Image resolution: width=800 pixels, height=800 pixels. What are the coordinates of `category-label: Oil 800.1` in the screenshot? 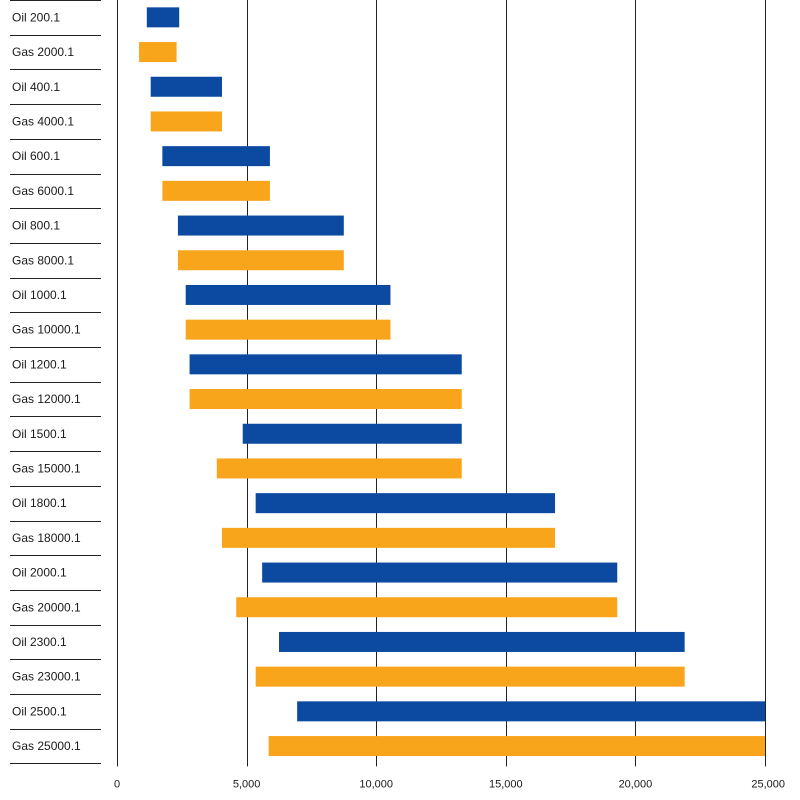 It's located at (36, 226).